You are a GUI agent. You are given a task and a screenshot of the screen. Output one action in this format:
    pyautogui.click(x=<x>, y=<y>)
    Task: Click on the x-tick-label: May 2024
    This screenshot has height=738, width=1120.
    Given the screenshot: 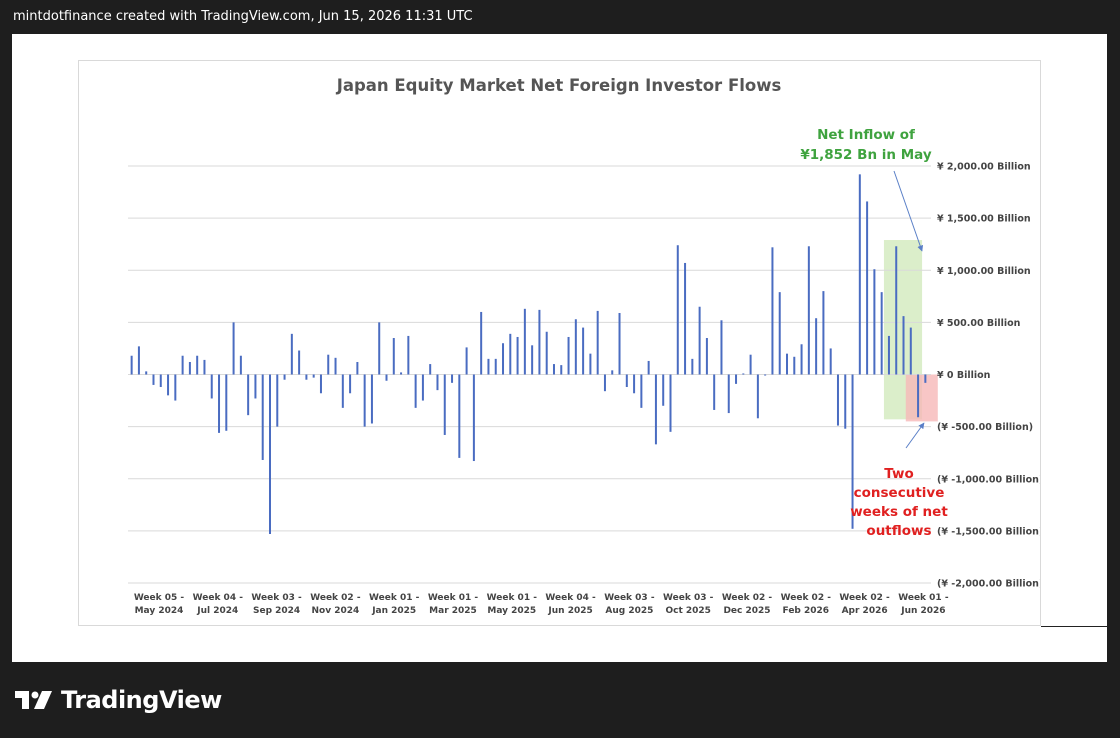 What is the action you would take?
    pyautogui.click(x=159, y=611)
    